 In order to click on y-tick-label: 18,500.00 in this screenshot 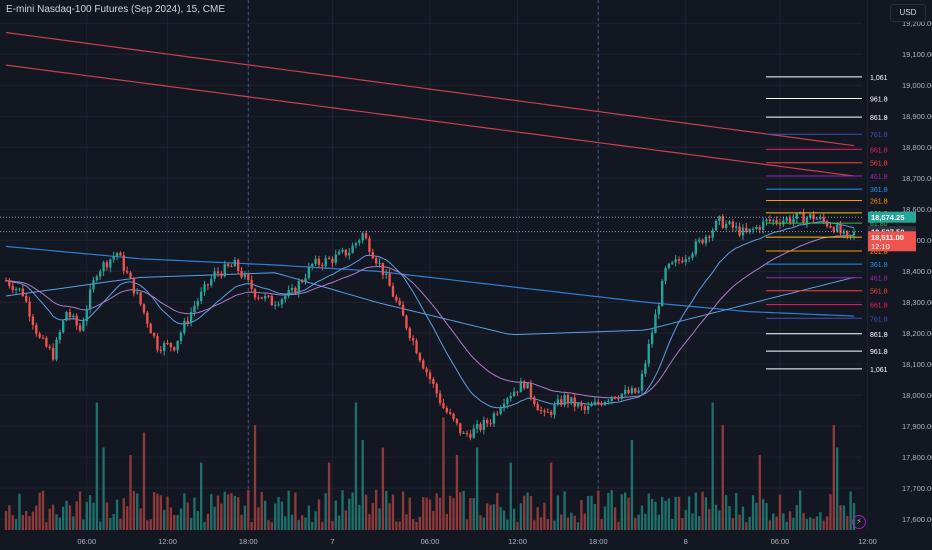, I will do `click(917, 240)`.